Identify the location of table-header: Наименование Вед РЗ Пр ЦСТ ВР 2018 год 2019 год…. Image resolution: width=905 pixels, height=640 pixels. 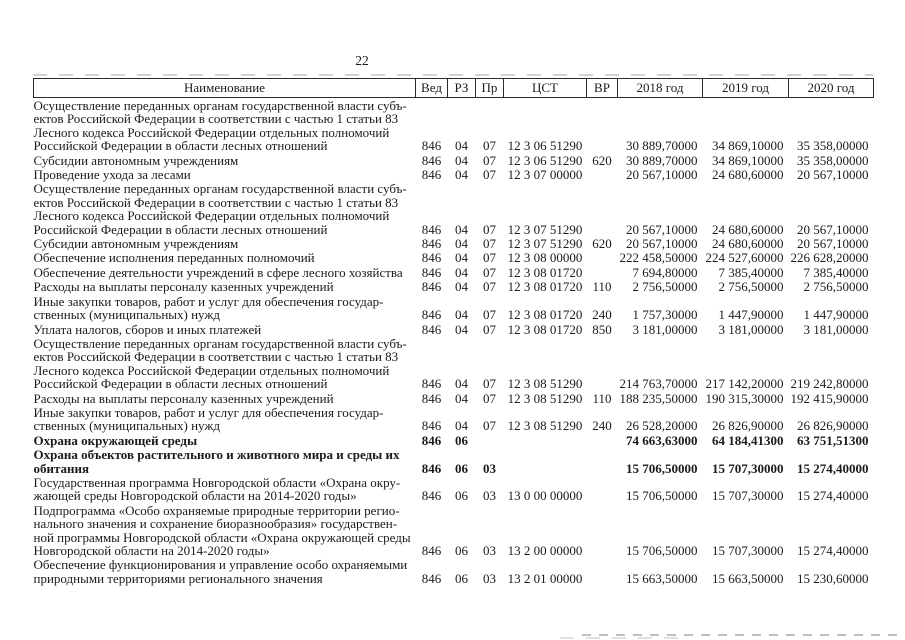
(453, 88).